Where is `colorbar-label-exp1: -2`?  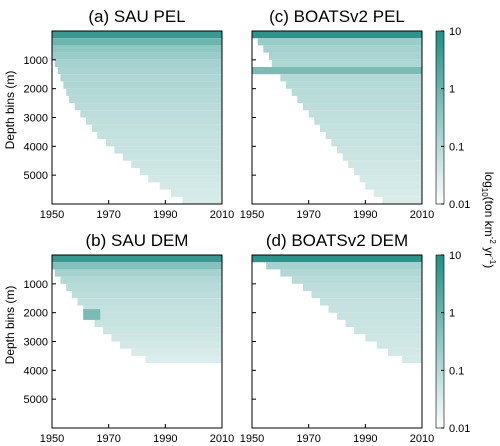
colorbar-label-exp1: -2 is located at coordinates (492, 241).